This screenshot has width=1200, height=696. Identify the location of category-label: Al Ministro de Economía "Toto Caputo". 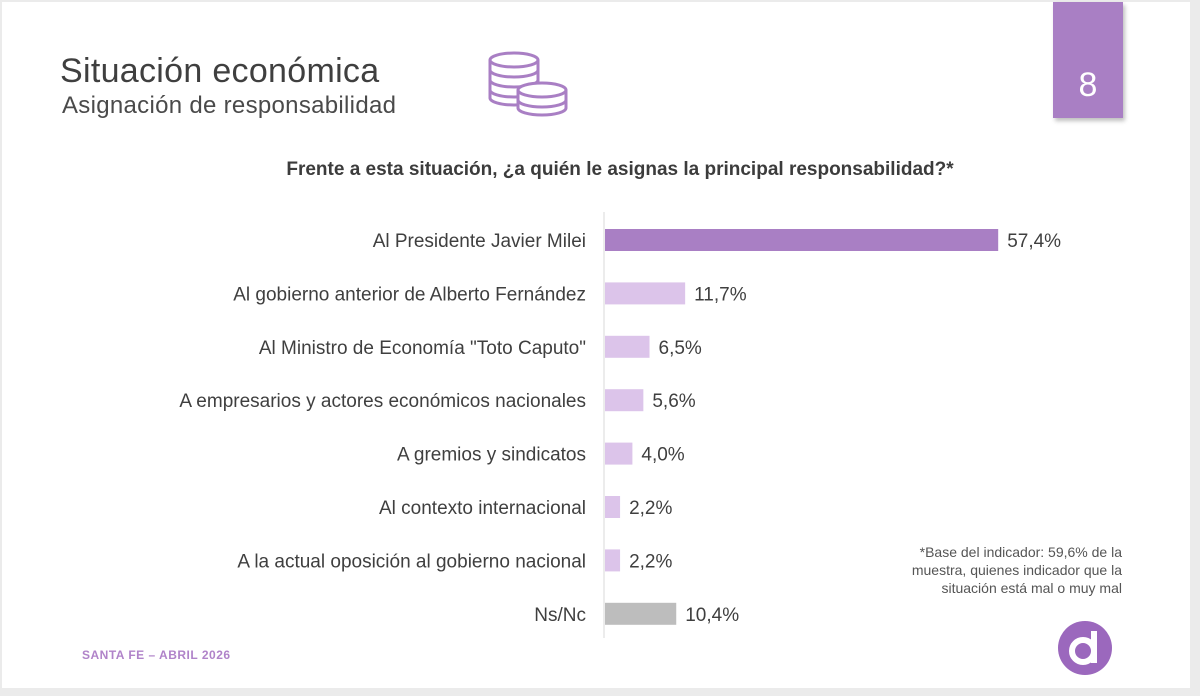
(422, 348).